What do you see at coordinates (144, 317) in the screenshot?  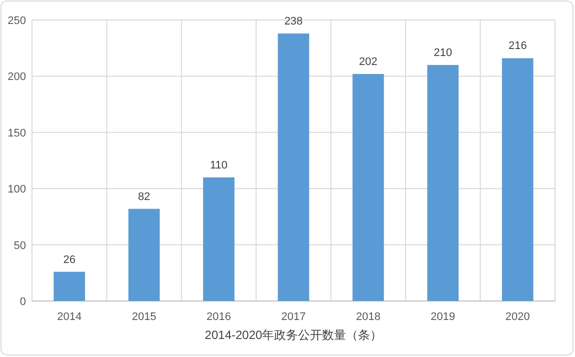 I see `x-tick-label: 2015` at bounding box center [144, 317].